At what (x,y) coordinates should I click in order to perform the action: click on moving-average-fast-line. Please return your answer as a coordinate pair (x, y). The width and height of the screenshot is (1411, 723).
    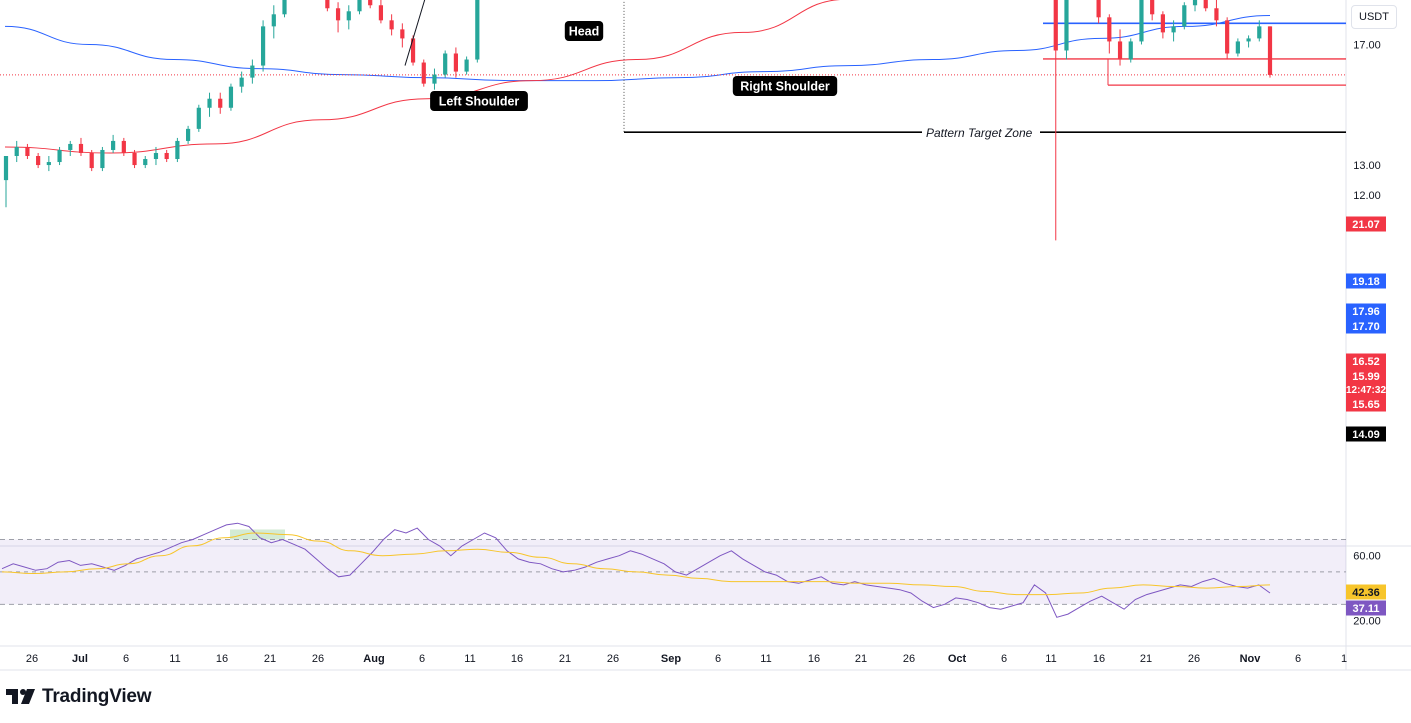
    Looking at the image, I should click on (423, 77).